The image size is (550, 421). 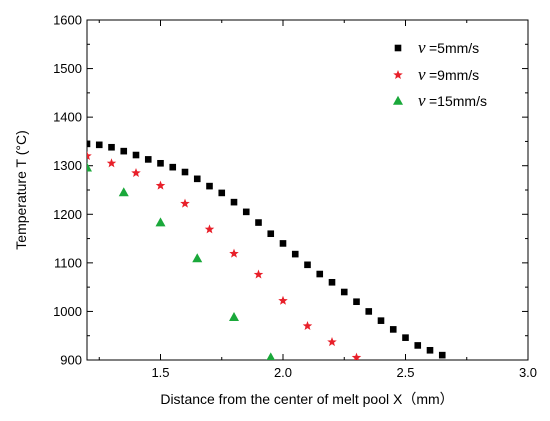 What do you see at coordinates (160, 372) in the screenshot?
I see `x-tick-label: 1.5` at bounding box center [160, 372].